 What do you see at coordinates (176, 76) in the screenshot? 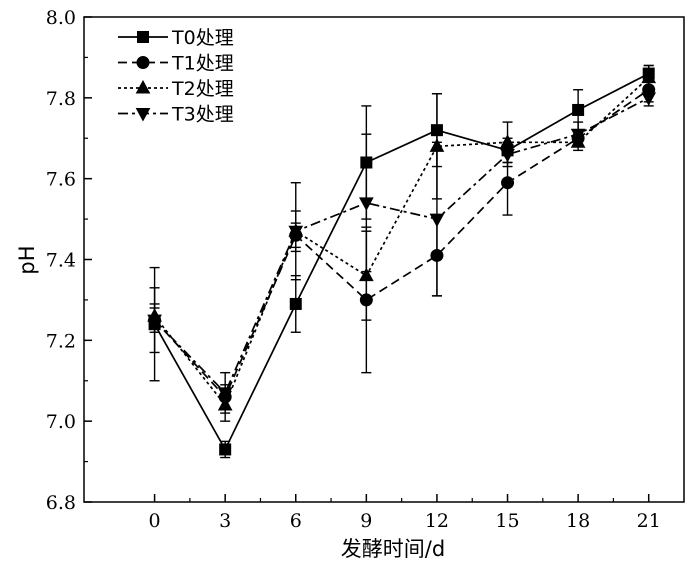
I see `legend: T0处理 T1处理 T2处理 T3处理` at bounding box center [176, 76].